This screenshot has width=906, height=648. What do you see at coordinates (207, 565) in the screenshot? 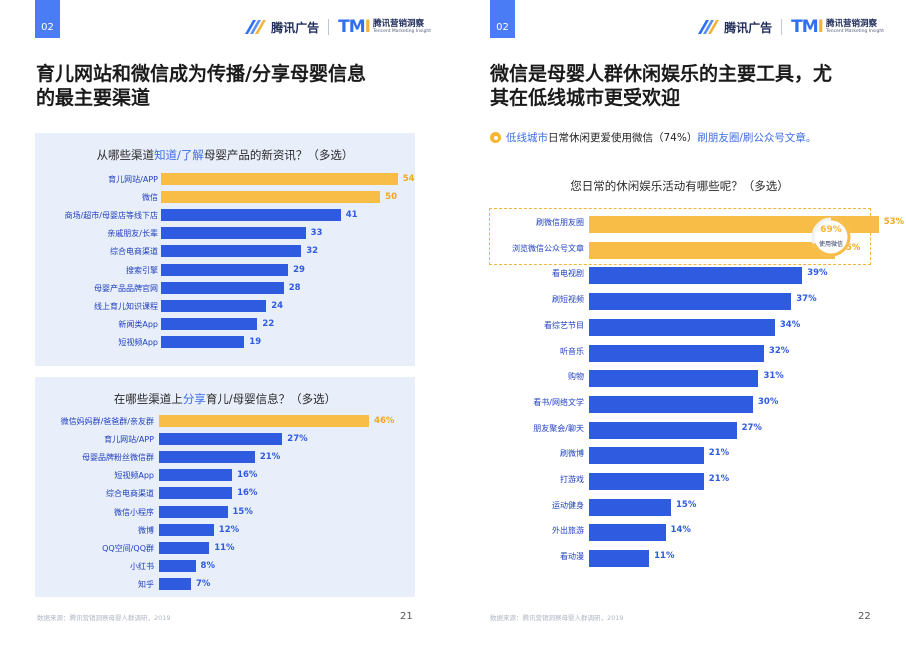
I see `bar-value-label: 8%` at bounding box center [207, 565].